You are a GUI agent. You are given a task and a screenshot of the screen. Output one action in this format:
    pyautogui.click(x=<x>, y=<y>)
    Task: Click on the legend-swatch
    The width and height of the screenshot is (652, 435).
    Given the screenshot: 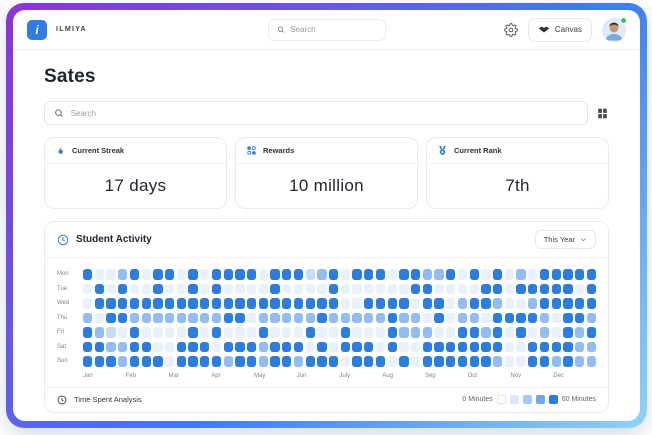 What is the action you would take?
    pyautogui.click(x=540, y=399)
    